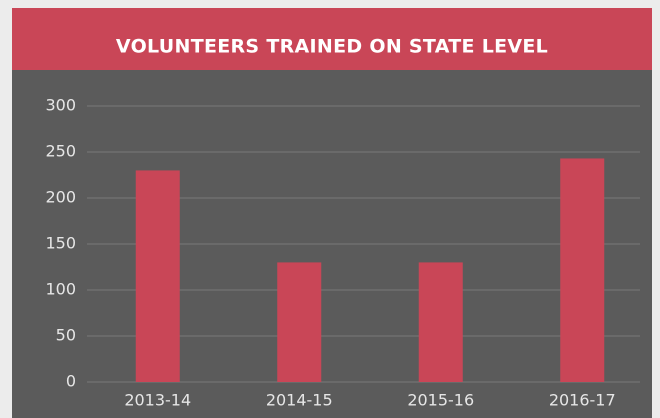 This screenshot has width=660, height=418. What do you see at coordinates (66, 335) in the screenshot?
I see `y-tick-label: 50` at bounding box center [66, 335].